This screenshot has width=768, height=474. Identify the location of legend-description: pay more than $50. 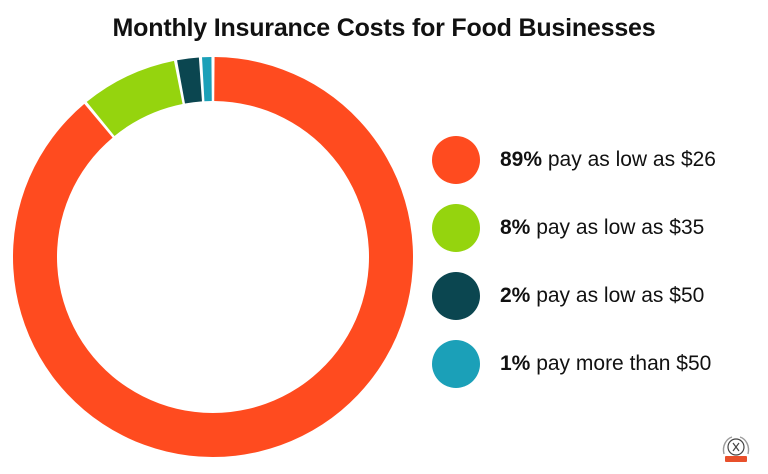
(624, 363).